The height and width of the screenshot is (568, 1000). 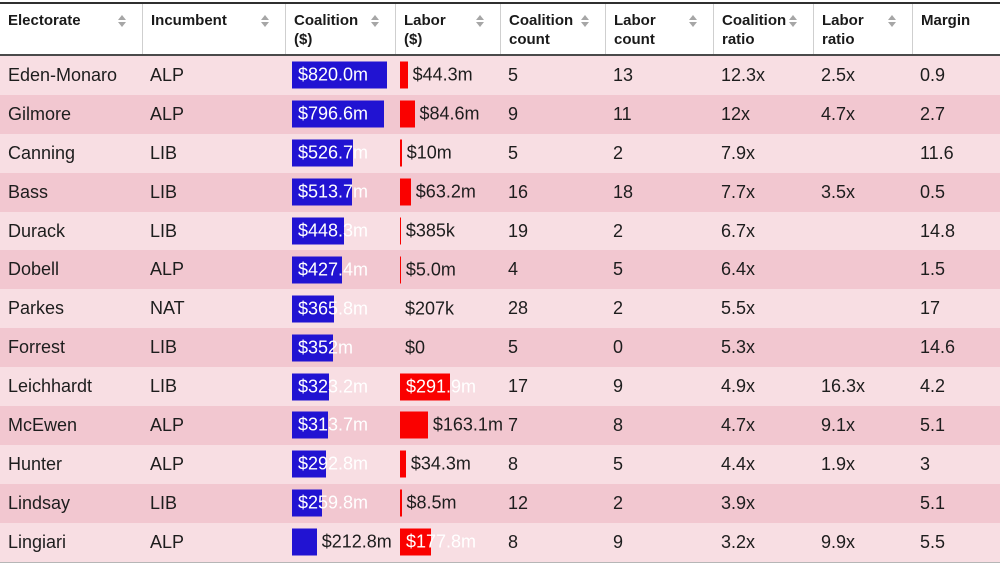 I want to click on labor-bar-label: $0, so click(x=415, y=347).